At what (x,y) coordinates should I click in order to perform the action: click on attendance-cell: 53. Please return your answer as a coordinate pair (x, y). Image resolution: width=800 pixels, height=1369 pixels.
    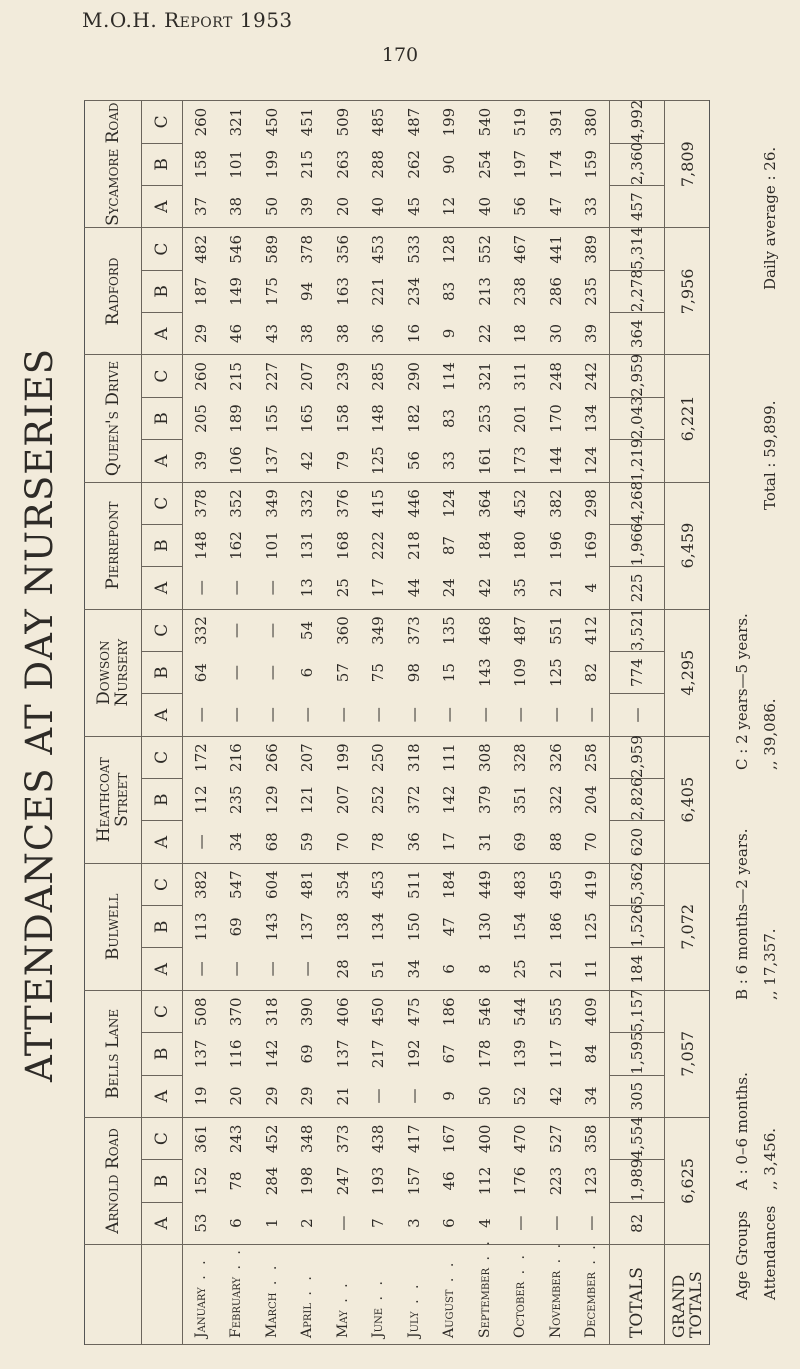
    Looking at the image, I should click on (200, 1223).